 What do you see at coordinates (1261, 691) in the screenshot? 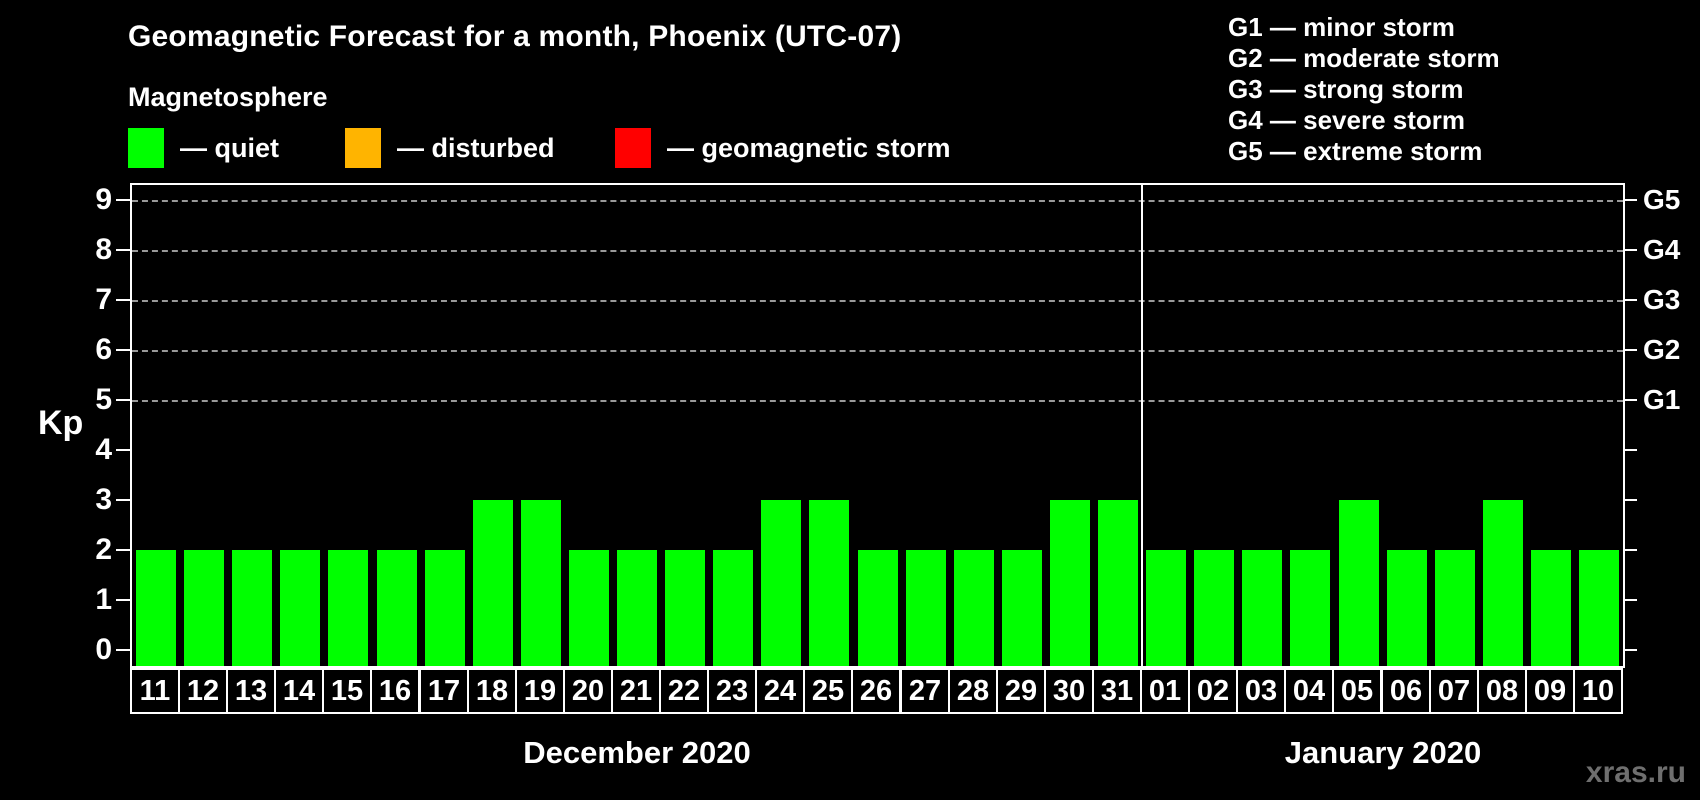
I see `day-label-03: 03` at bounding box center [1261, 691].